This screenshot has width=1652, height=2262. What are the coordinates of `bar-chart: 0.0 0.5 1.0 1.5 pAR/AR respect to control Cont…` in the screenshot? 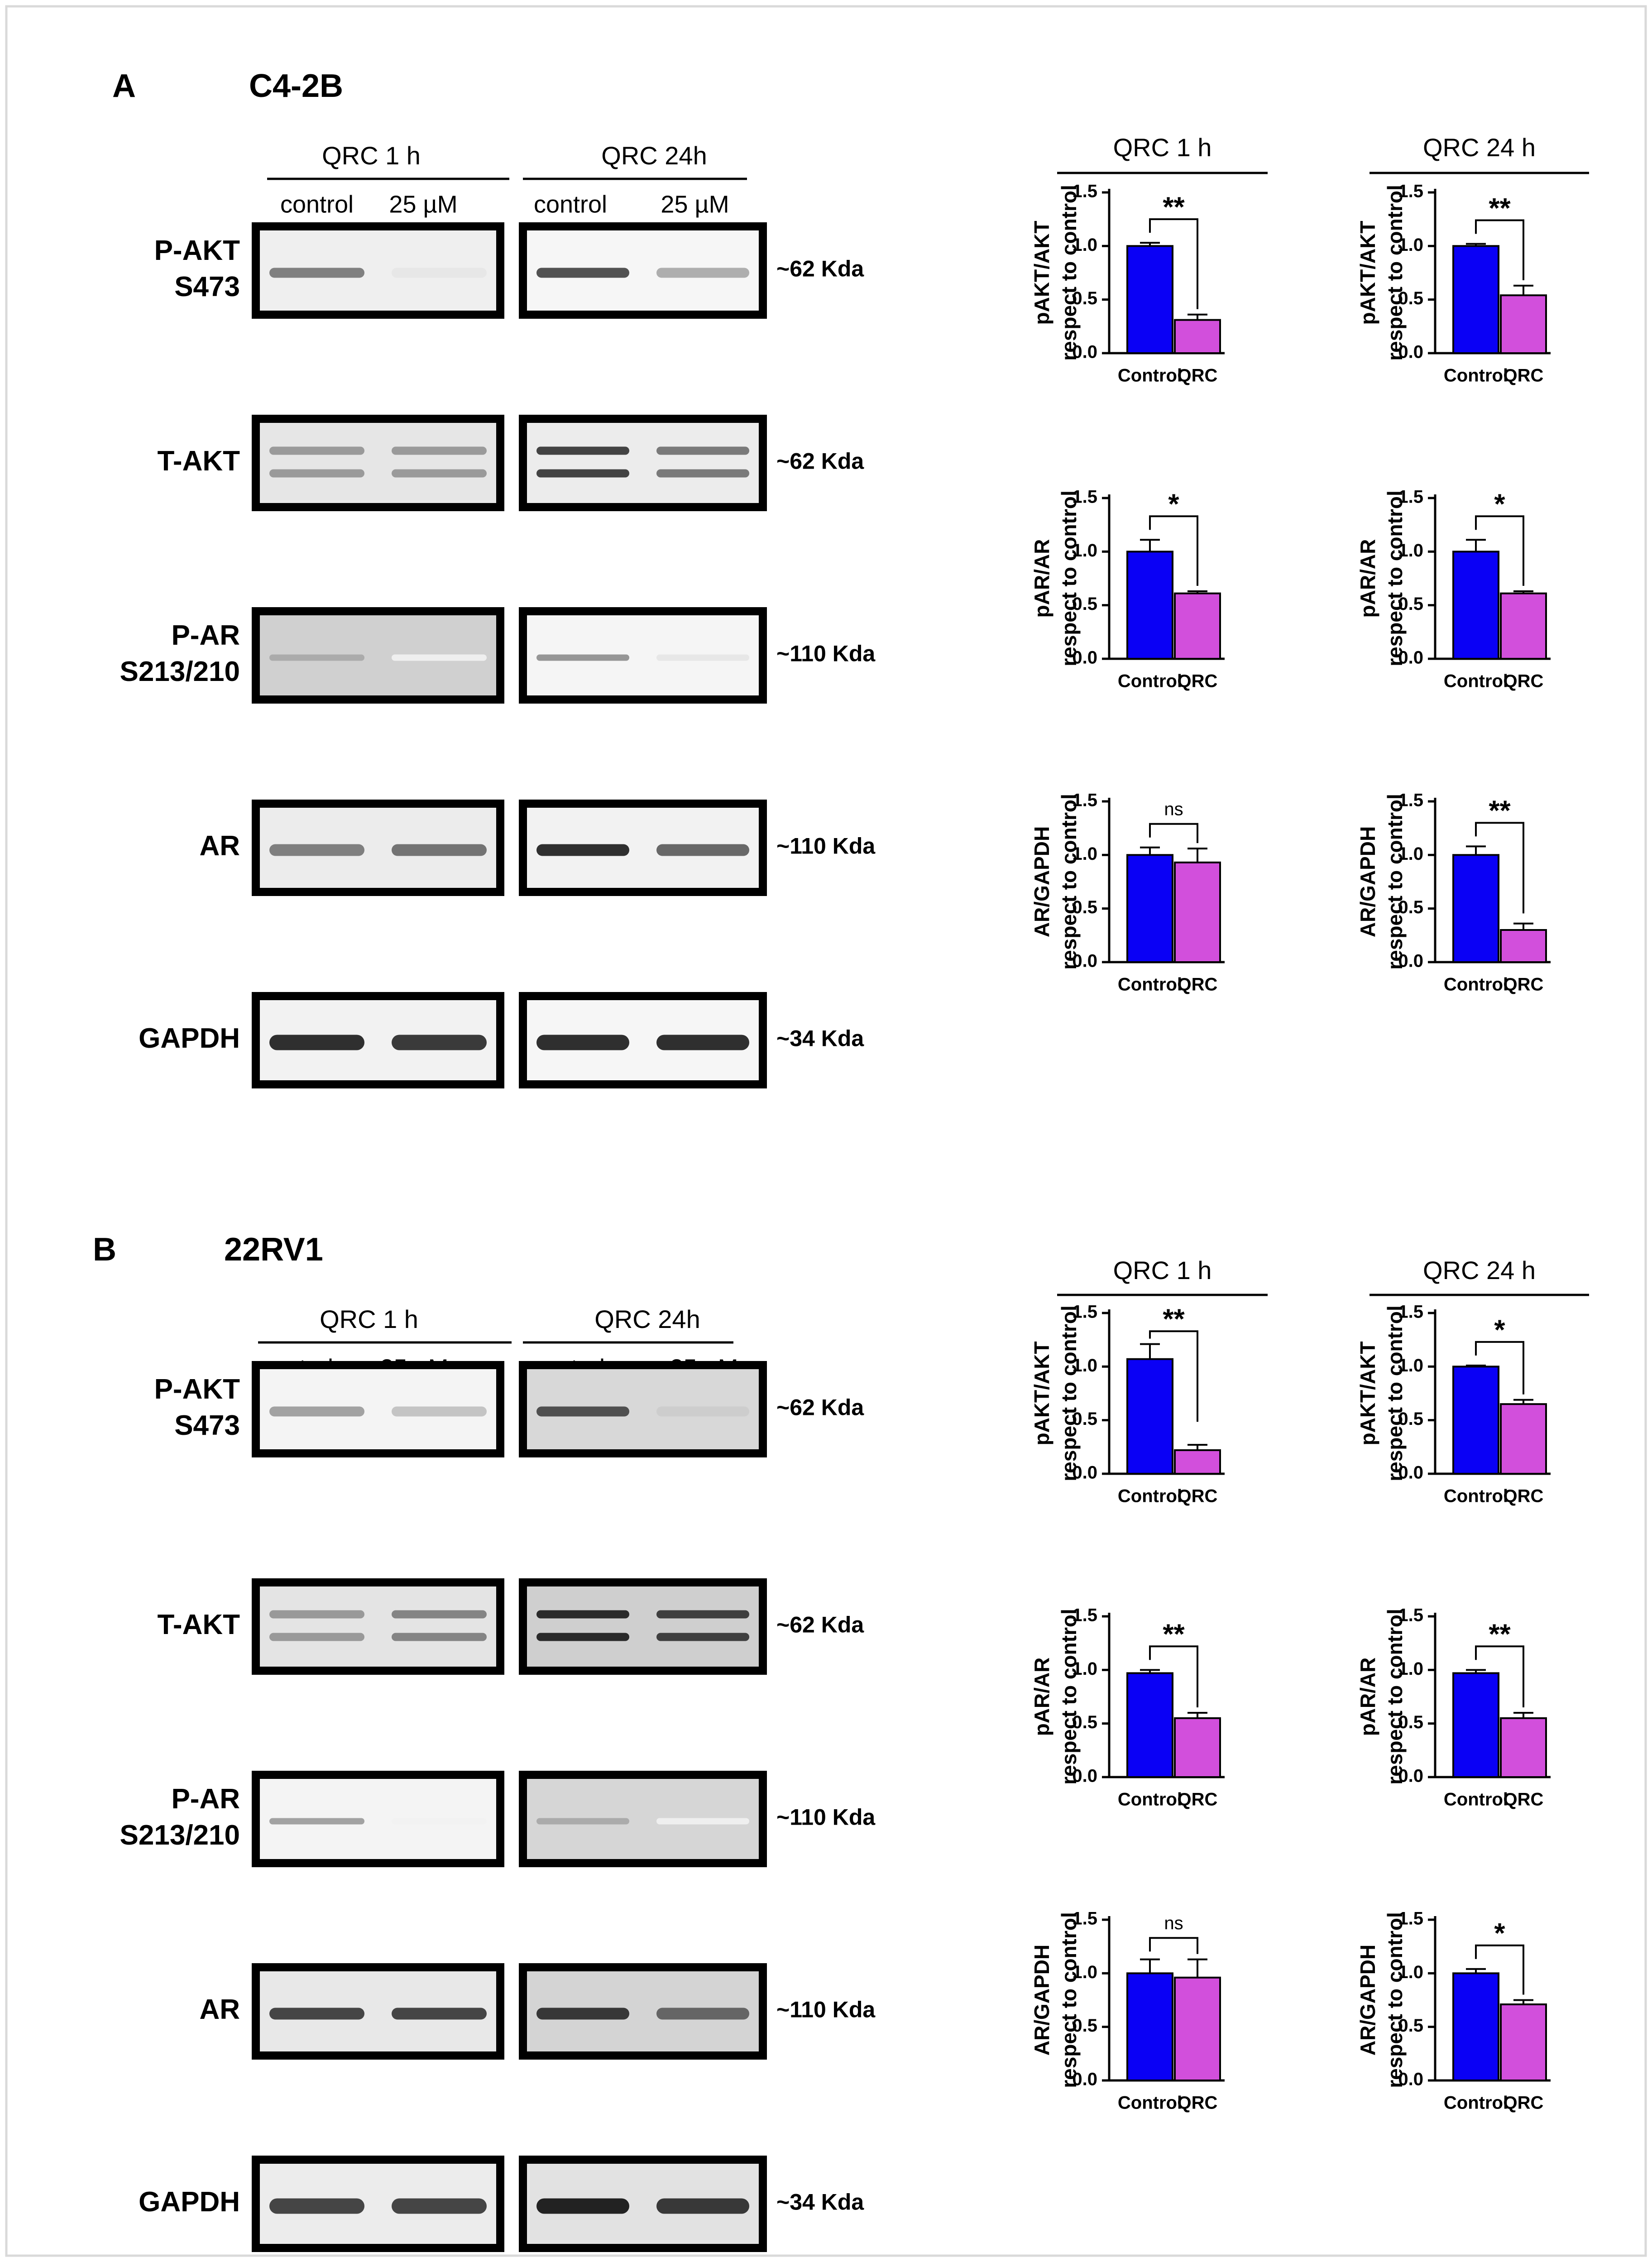 It's located at (1453, 1707).